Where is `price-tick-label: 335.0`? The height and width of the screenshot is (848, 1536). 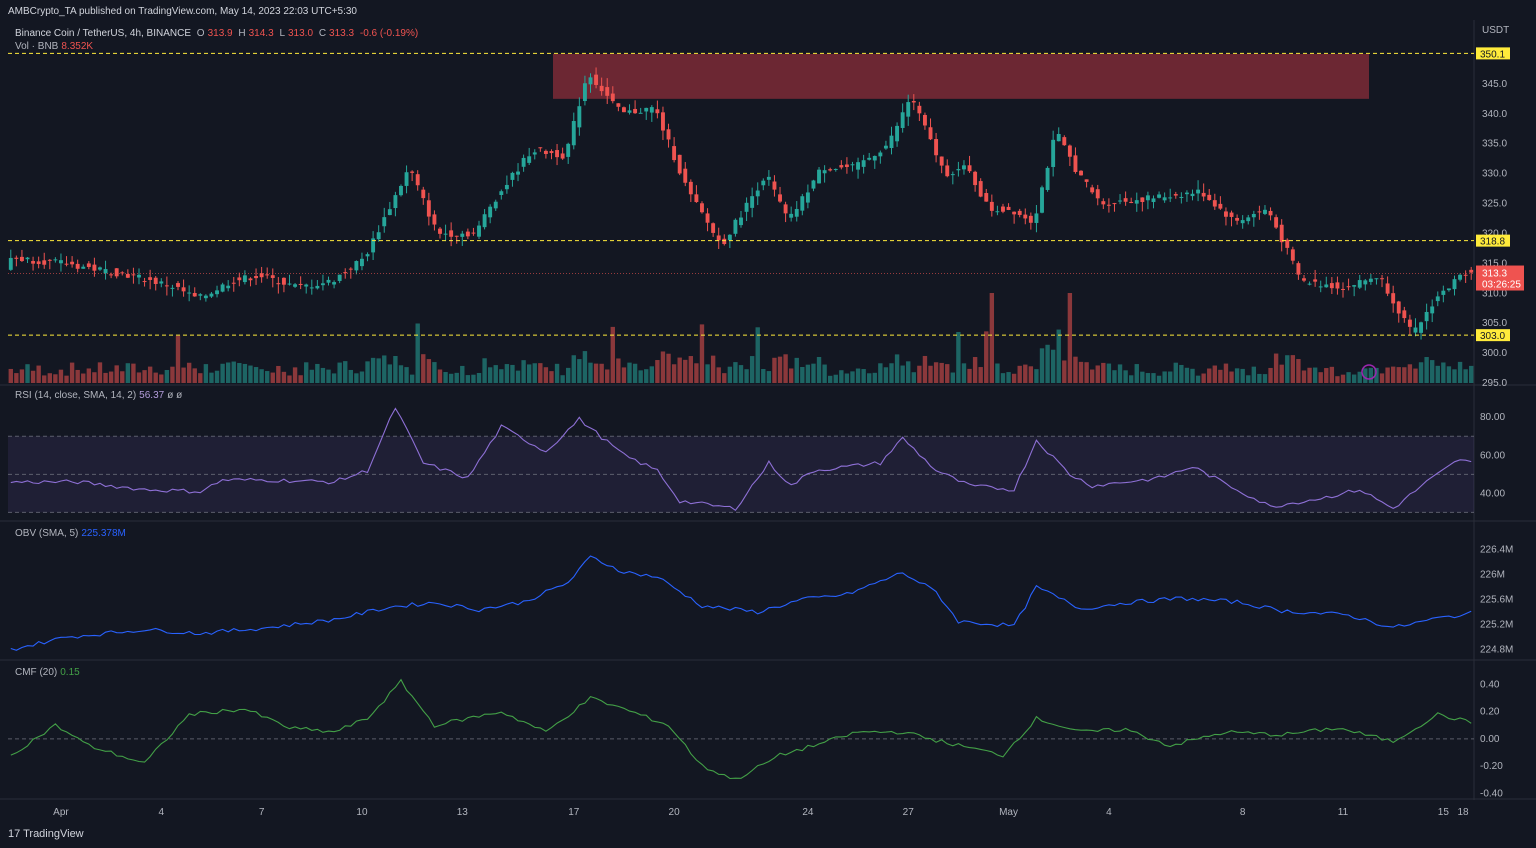
price-tick-label: 335.0 is located at coordinates (1494, 144).